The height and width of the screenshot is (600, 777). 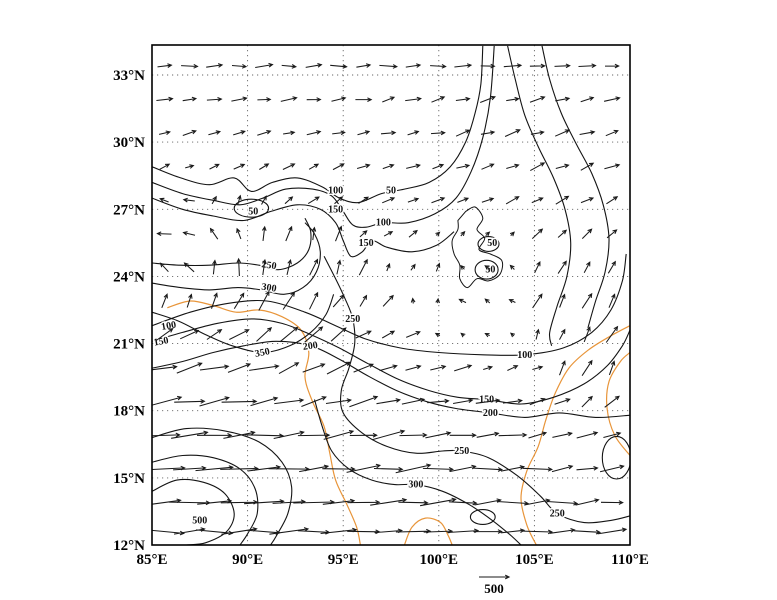 I want to click on x-tick-label: 105°E, so click(x=534, y=560).